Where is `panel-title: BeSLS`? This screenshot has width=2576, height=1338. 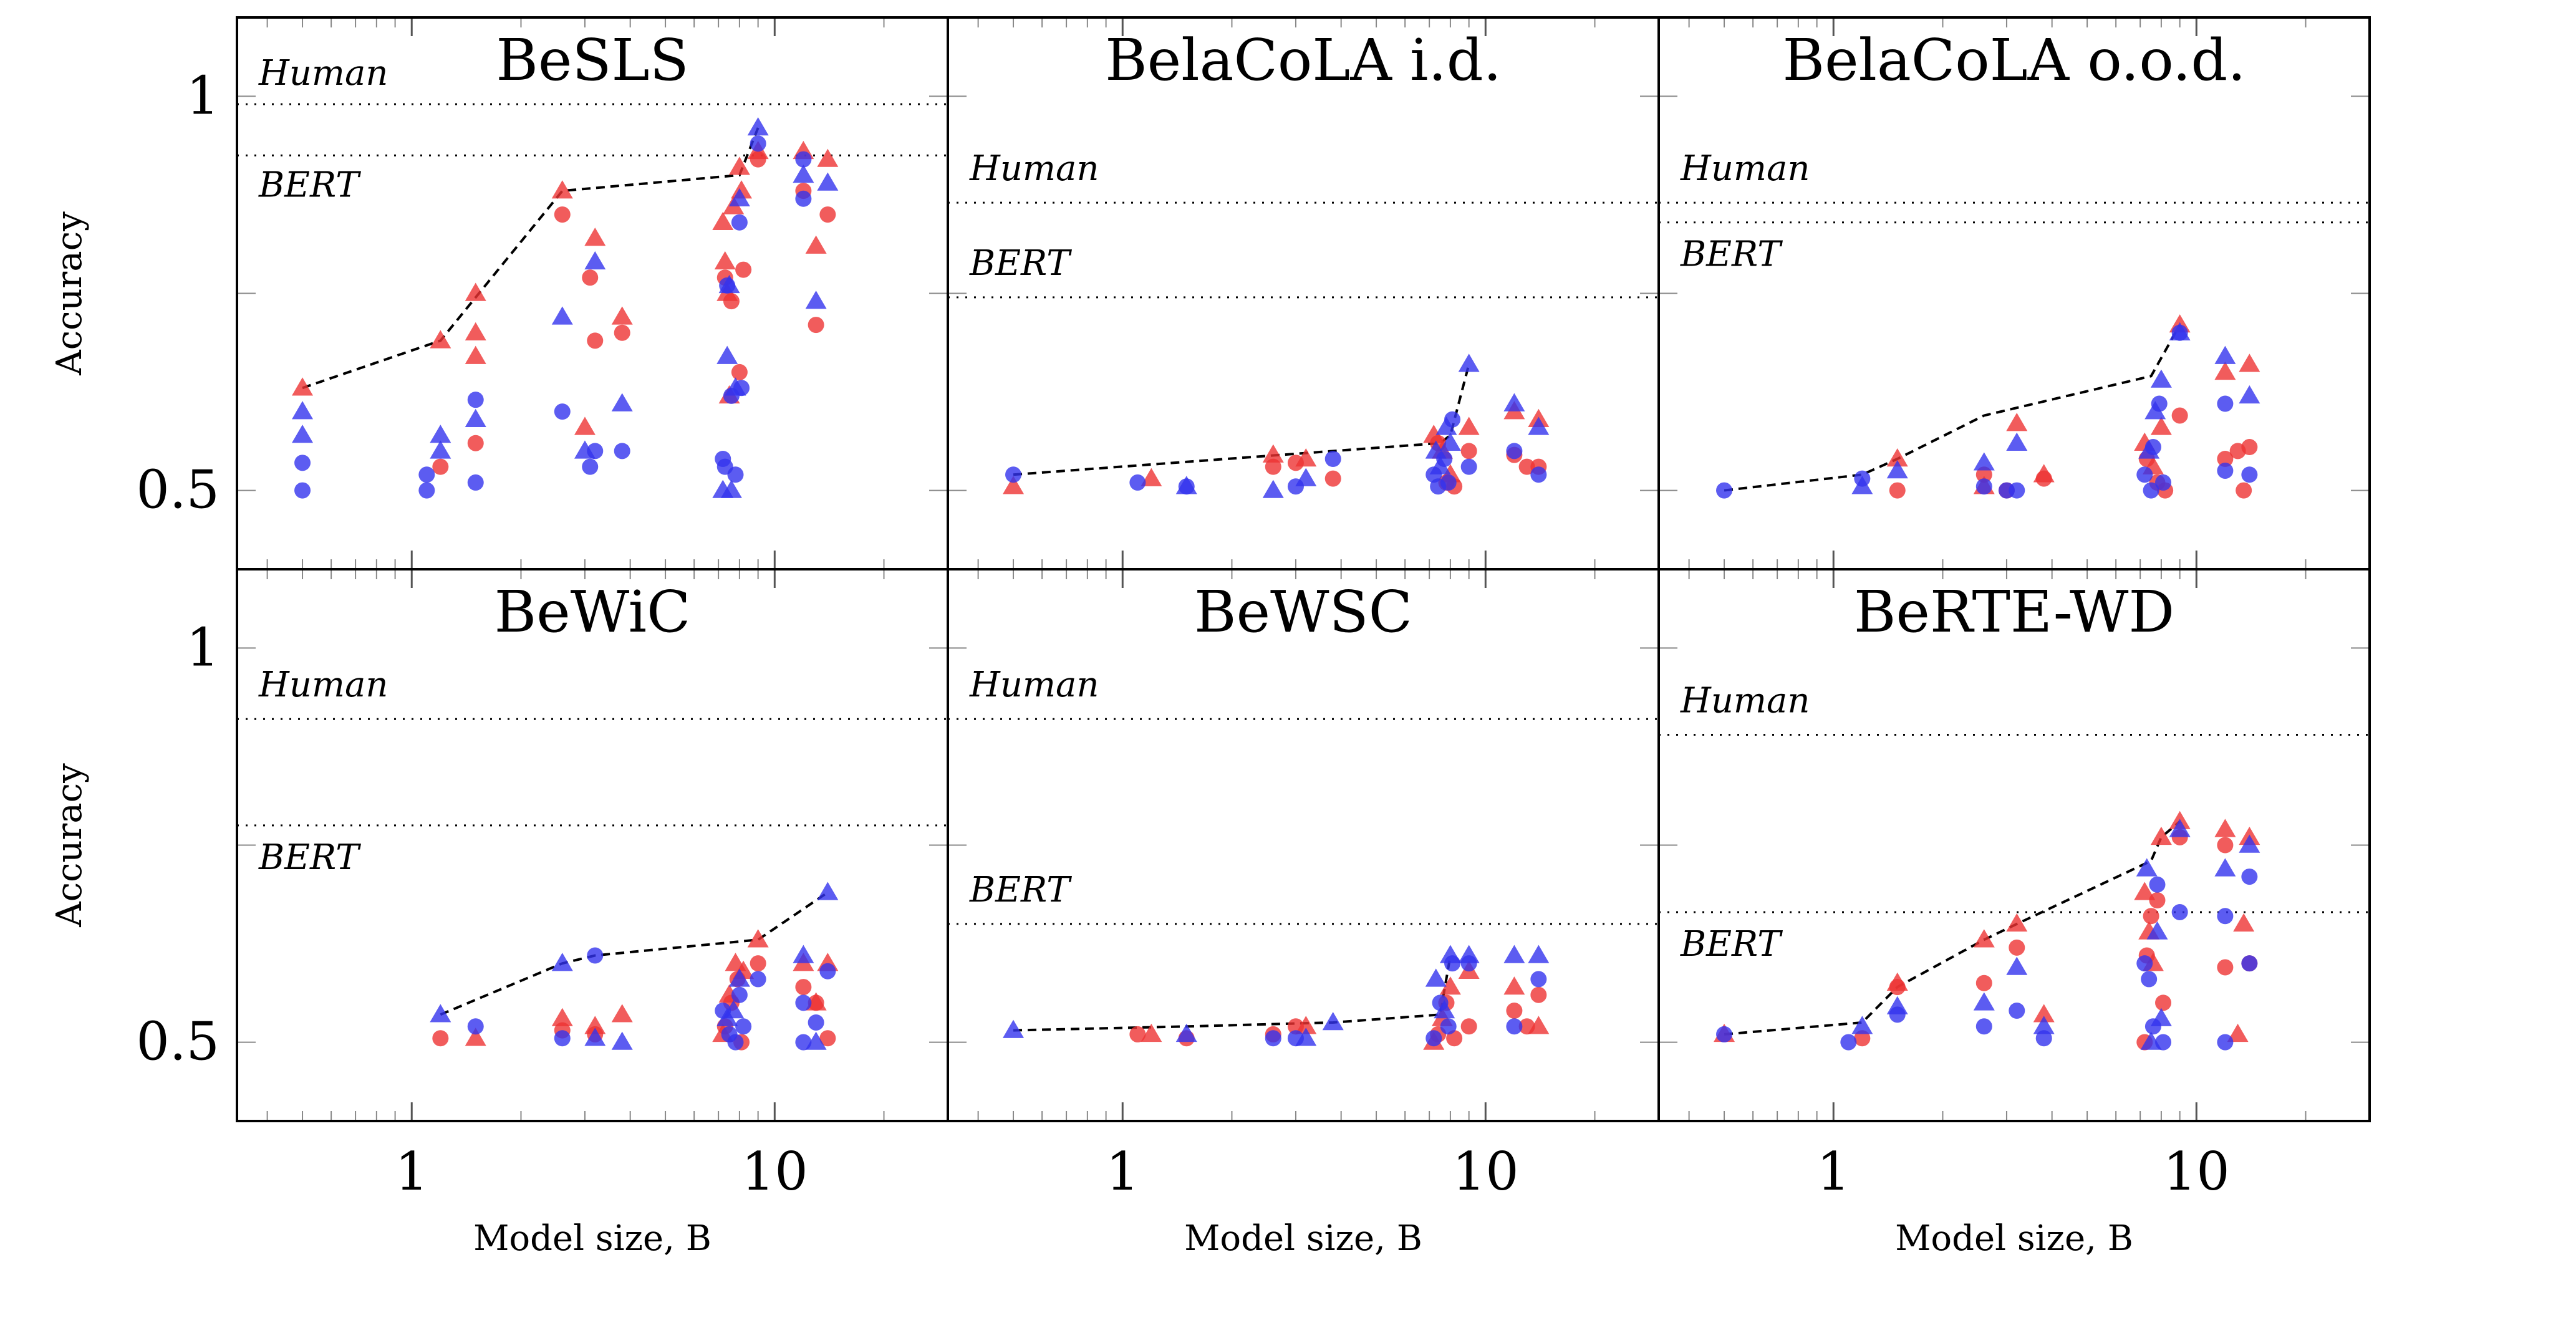 panel-title: BeSLS is located at coordinates (592, 60).